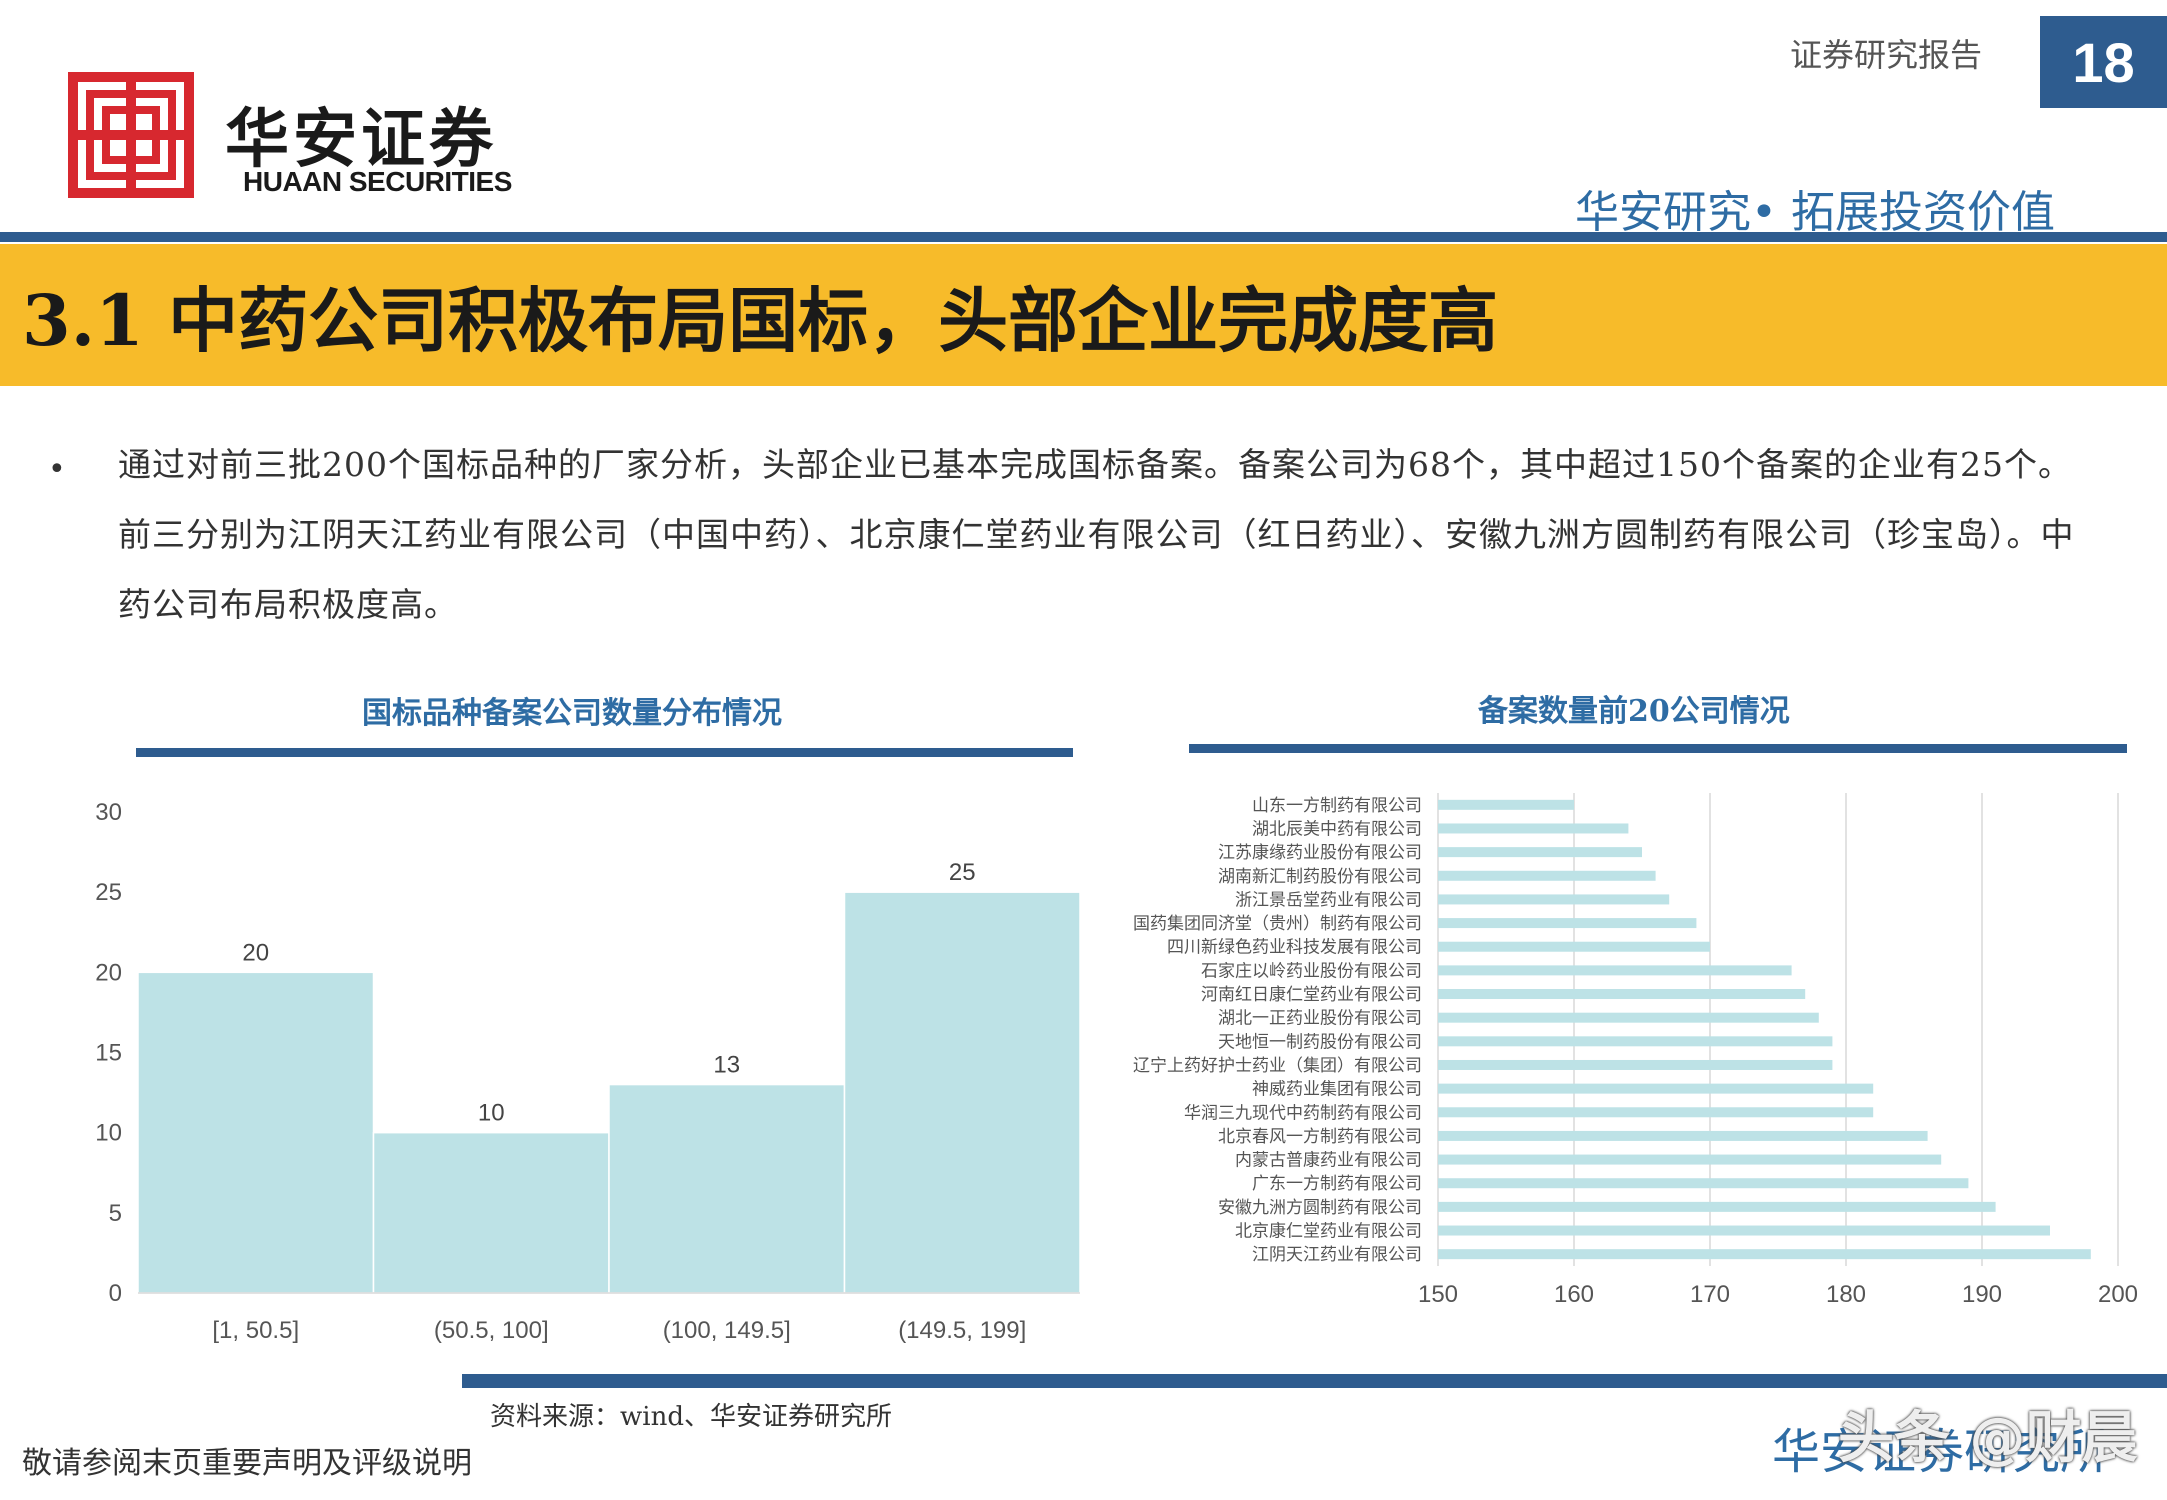  What do you see at coordinates (115, 1293) in the screenshot?
I see `y-tick-label: 0` at bounding box center [115, 1293].